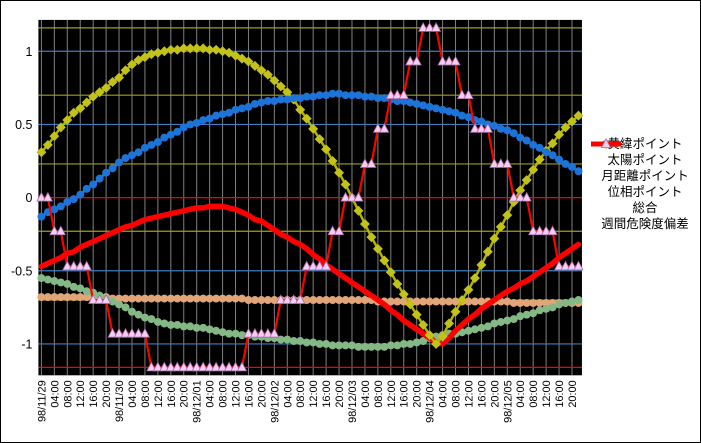  What do you see at coordinates (637, 169) in the screenshot?
I see `legend-item-phase: 位相ポイント` at bounding box center [637, 169].